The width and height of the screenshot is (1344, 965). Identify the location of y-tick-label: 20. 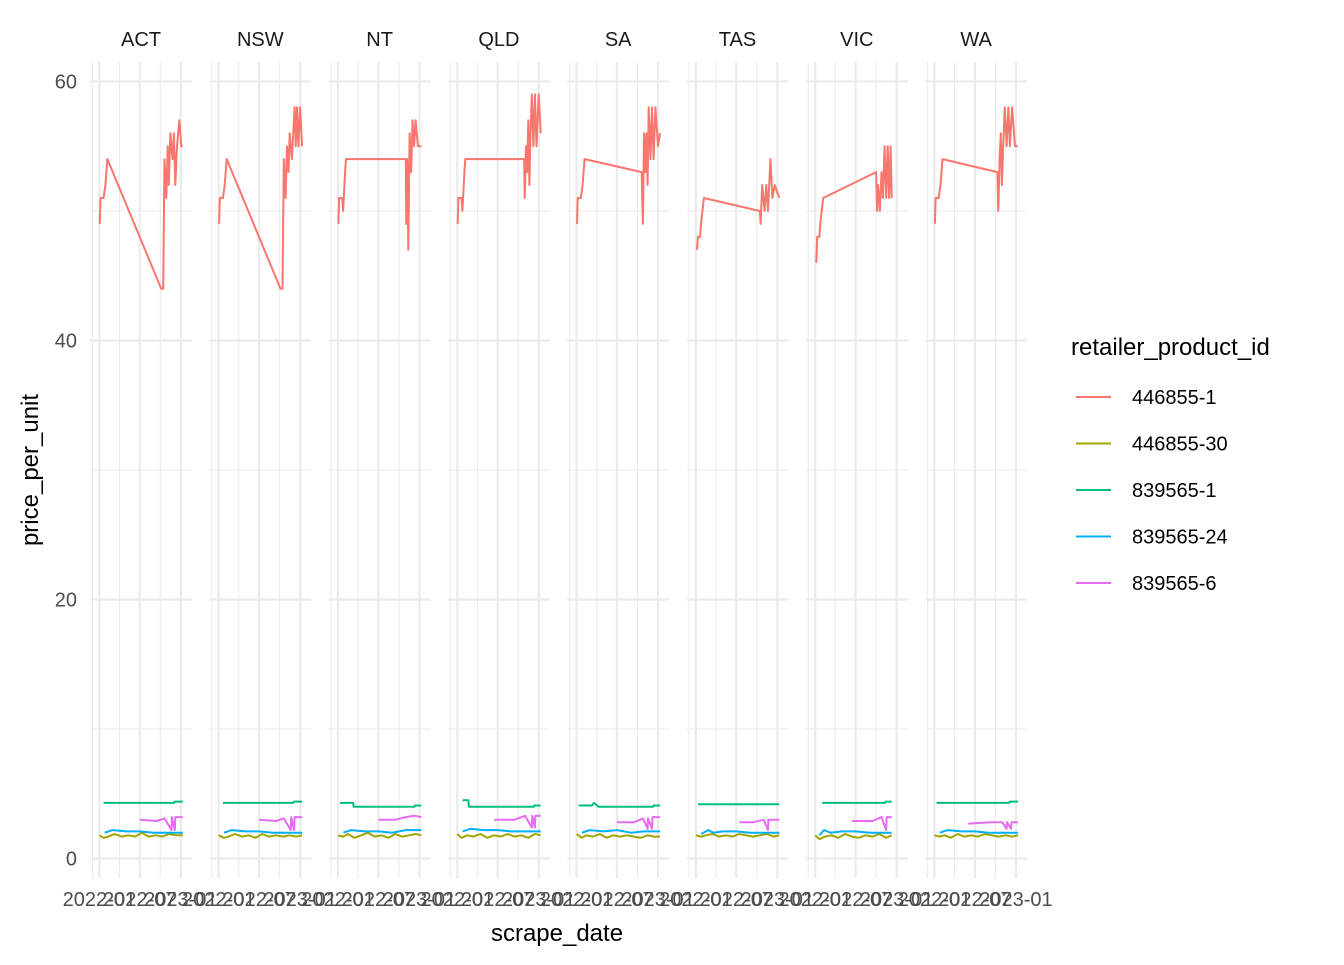
(66, 601).